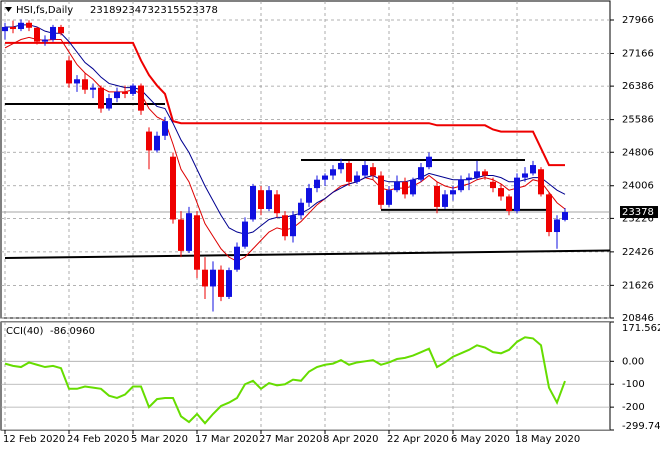 The image size is (660, 450). I want to click on cci-tick-label: -100, so click(633, 384).